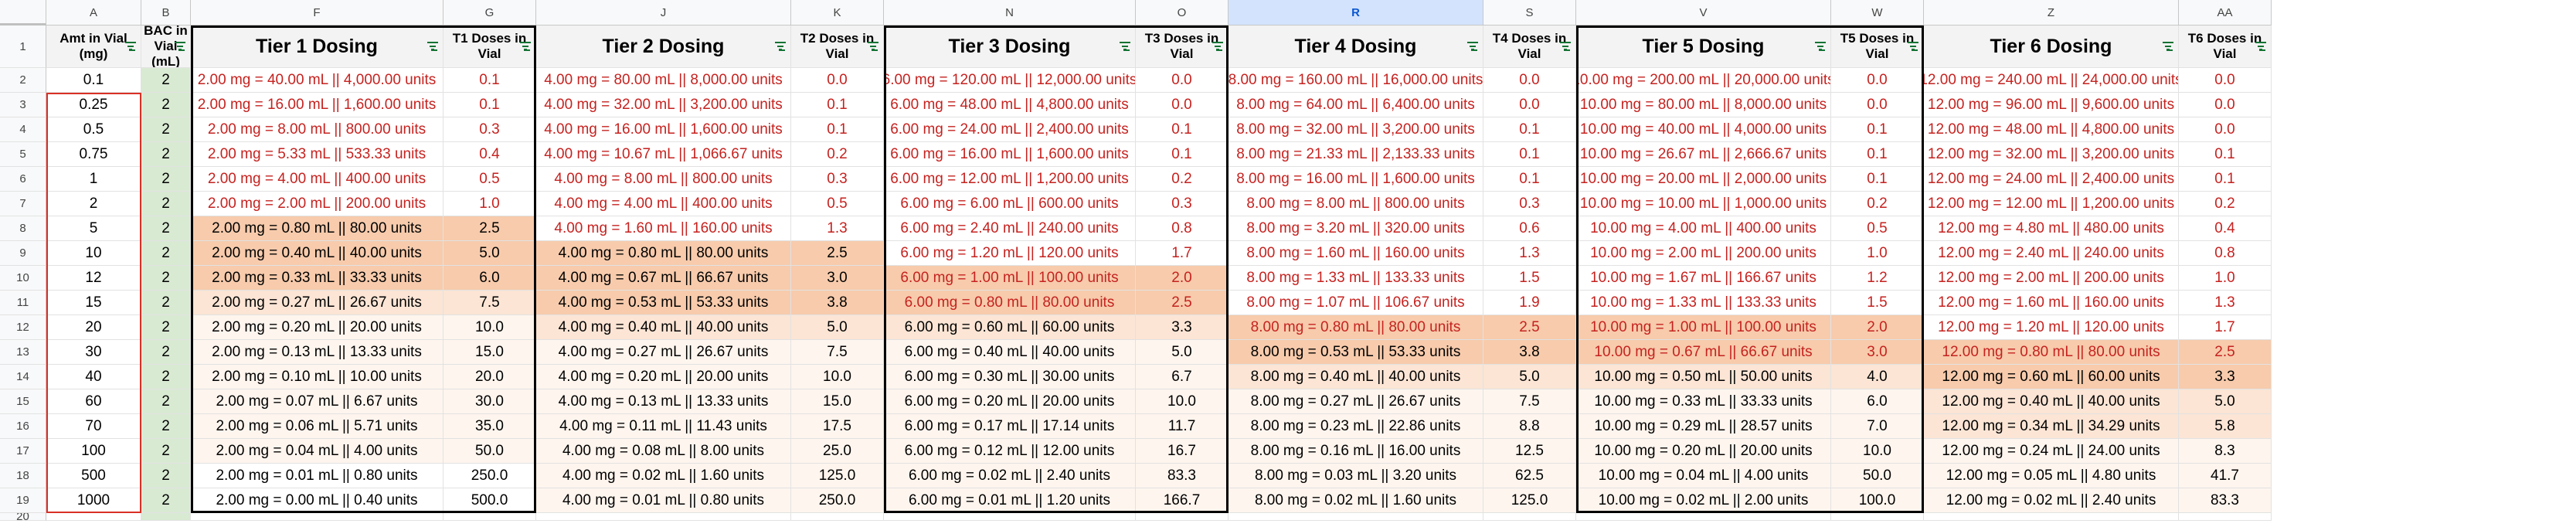  What do you see at coordinates (489, 129) in the screenshot?
I see `data-cell: 0.3` at bounding box center [489, 129].